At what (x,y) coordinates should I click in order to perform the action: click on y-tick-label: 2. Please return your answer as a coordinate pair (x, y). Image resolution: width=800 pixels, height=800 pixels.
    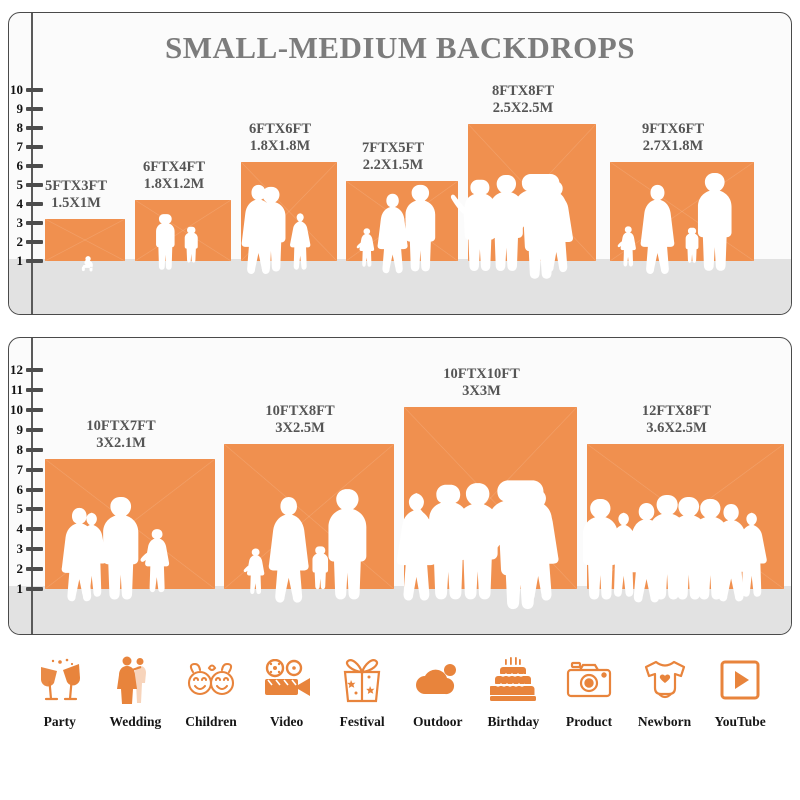
    Looking at the image, I should click on (20, 241).